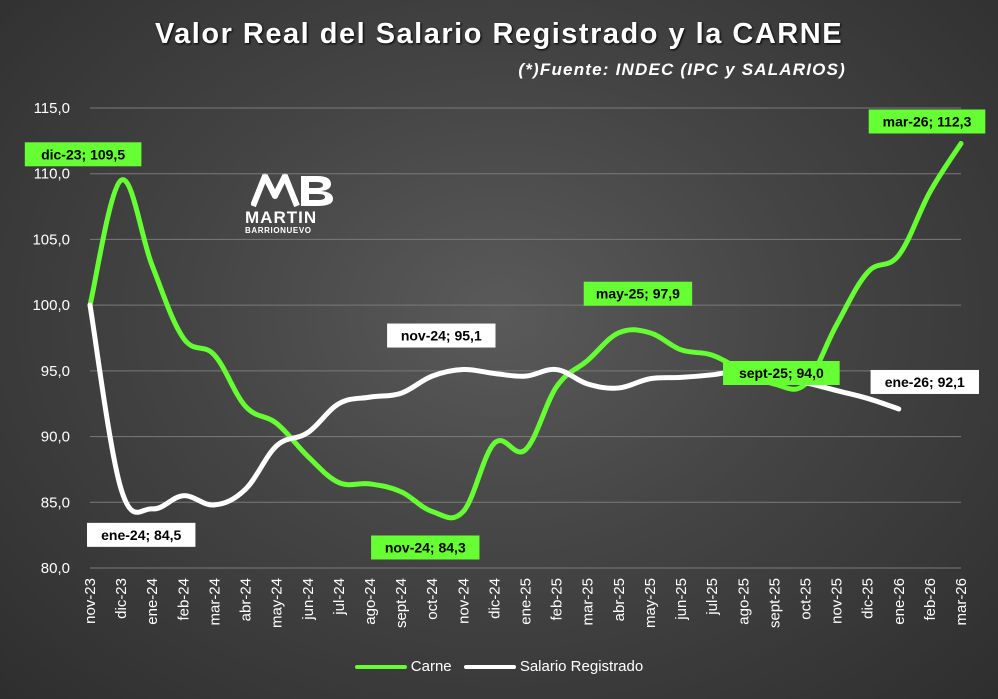 The width and height of the screenshot is (998, 699). I want to click on x-tick-label: oct-25, so click(805, 599).